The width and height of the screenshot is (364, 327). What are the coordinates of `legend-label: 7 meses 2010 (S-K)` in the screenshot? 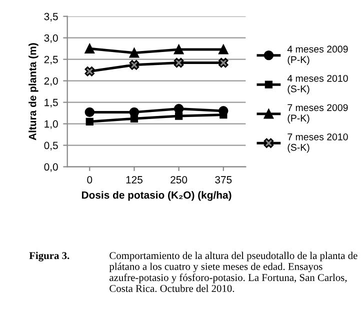 It's located at (318, 143).